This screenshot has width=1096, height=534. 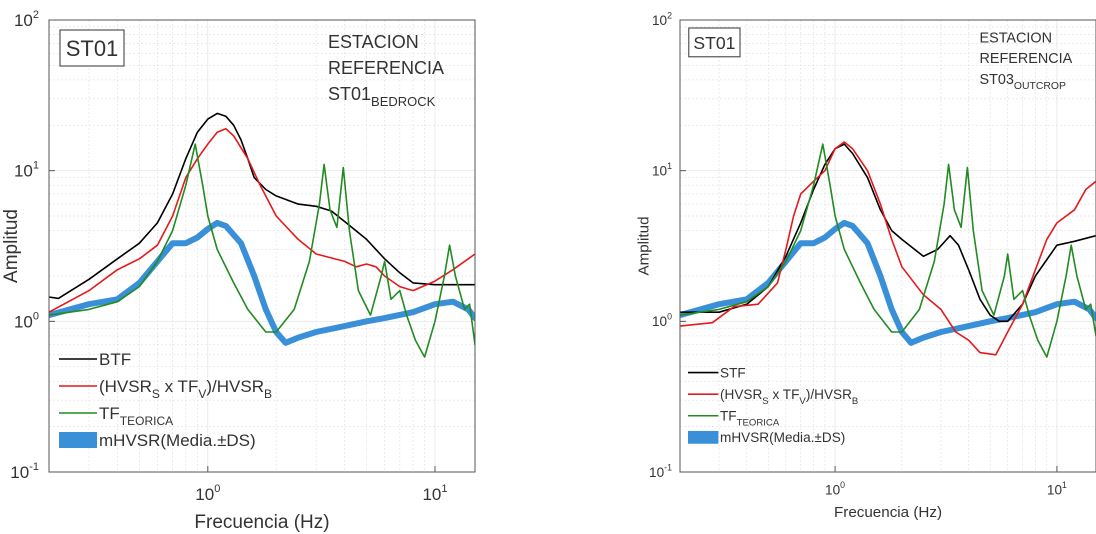 What do you see at coordinates (1023, 82) in the screenshot?
I see `reference-line-3: ST03OUTCROP` at bounding box center [1023, 82].